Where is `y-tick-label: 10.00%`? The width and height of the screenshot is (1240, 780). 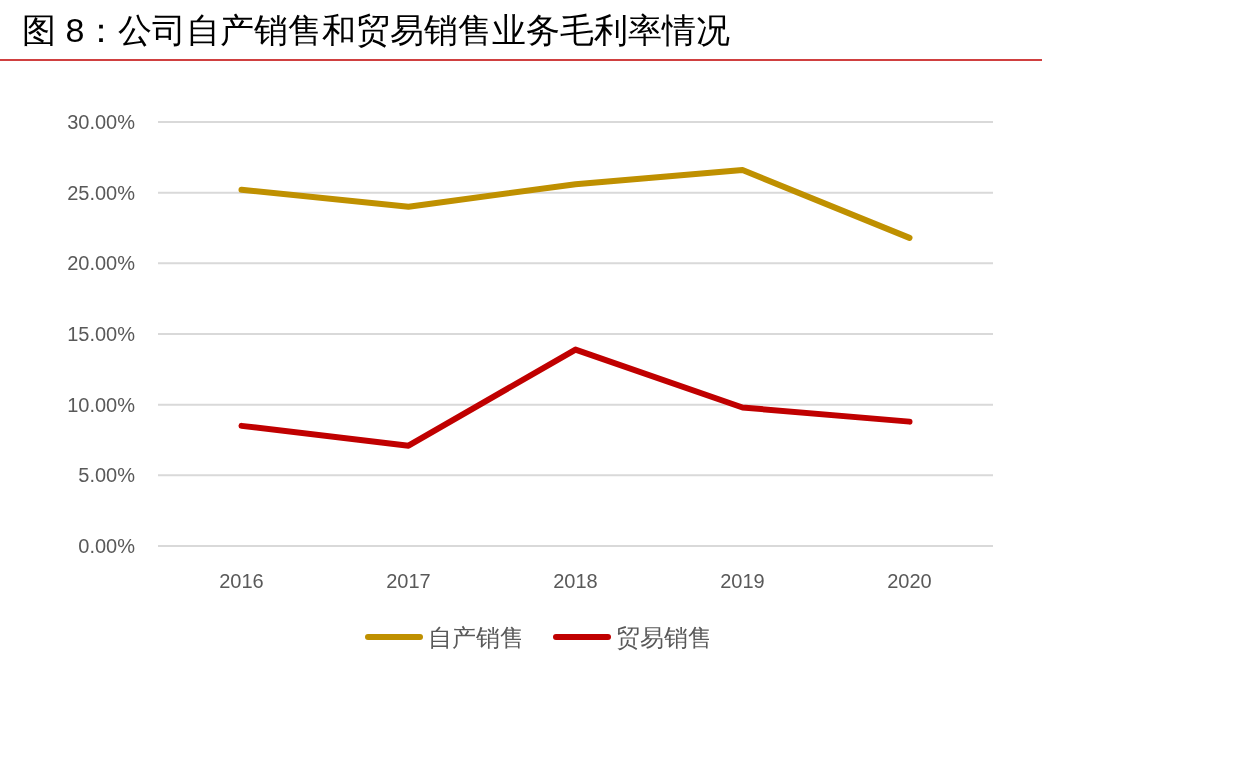
y-tick-label: 10.00% is located at coordinates (101, 404).